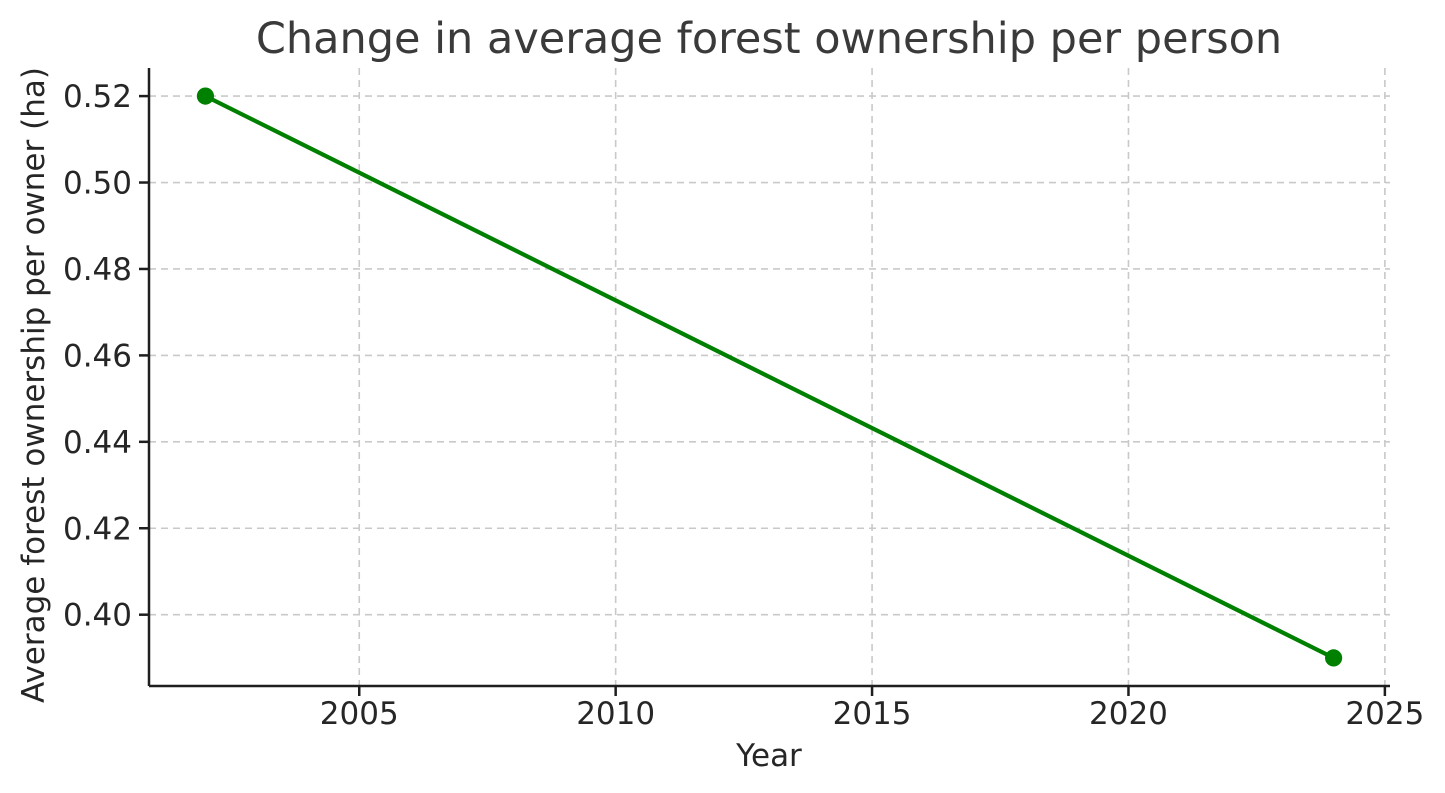  Describe the element at coordinates (97, 529) in the screenshot. I see `y-tick-label: 0.42` at that location.